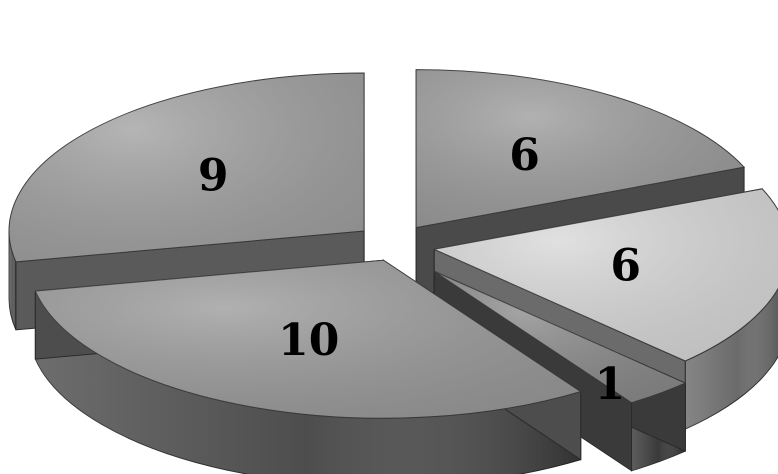 The width and height of the screenshot is (778, 474). What do you see at coordinates (524, 155) in the screenshot?
I see `slice-value-label-1: 6` at bounding box center [524, 155].